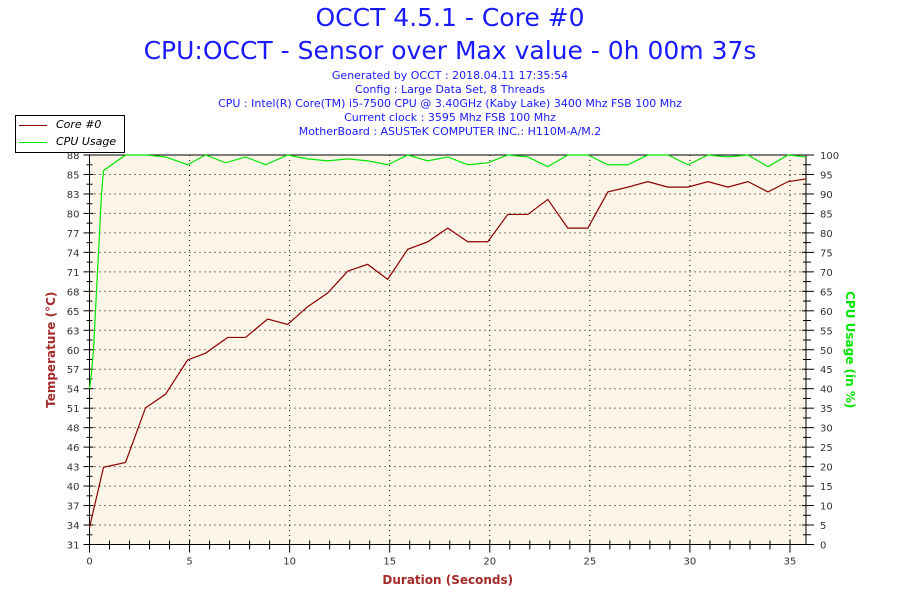 This screenshot has height=600, width=900. Describe the element at coordinates (450, 89) in the screenshot. I see `info-config: Config : Large Data Set, 8 Threads` at that location.